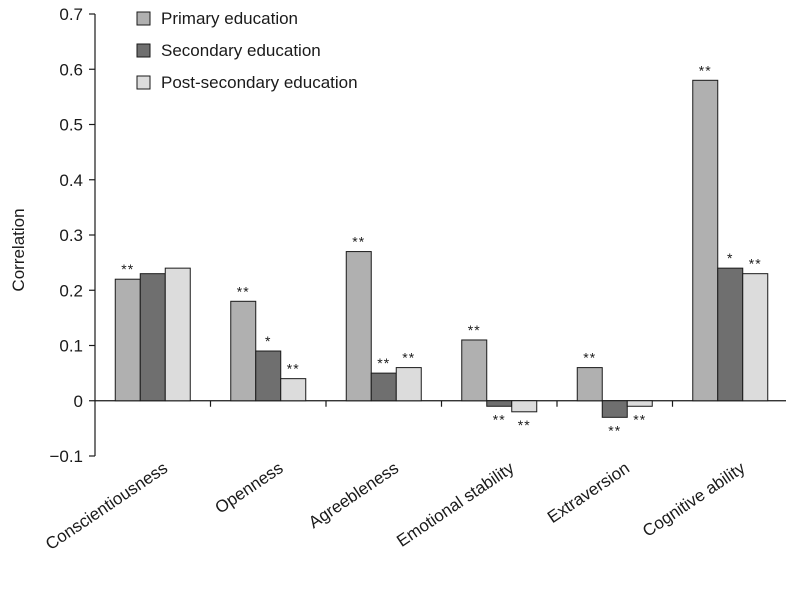  Describe the element at coordinates (71, 346) in the screenshot. I see `y-tick-label: 0.1` at that location.